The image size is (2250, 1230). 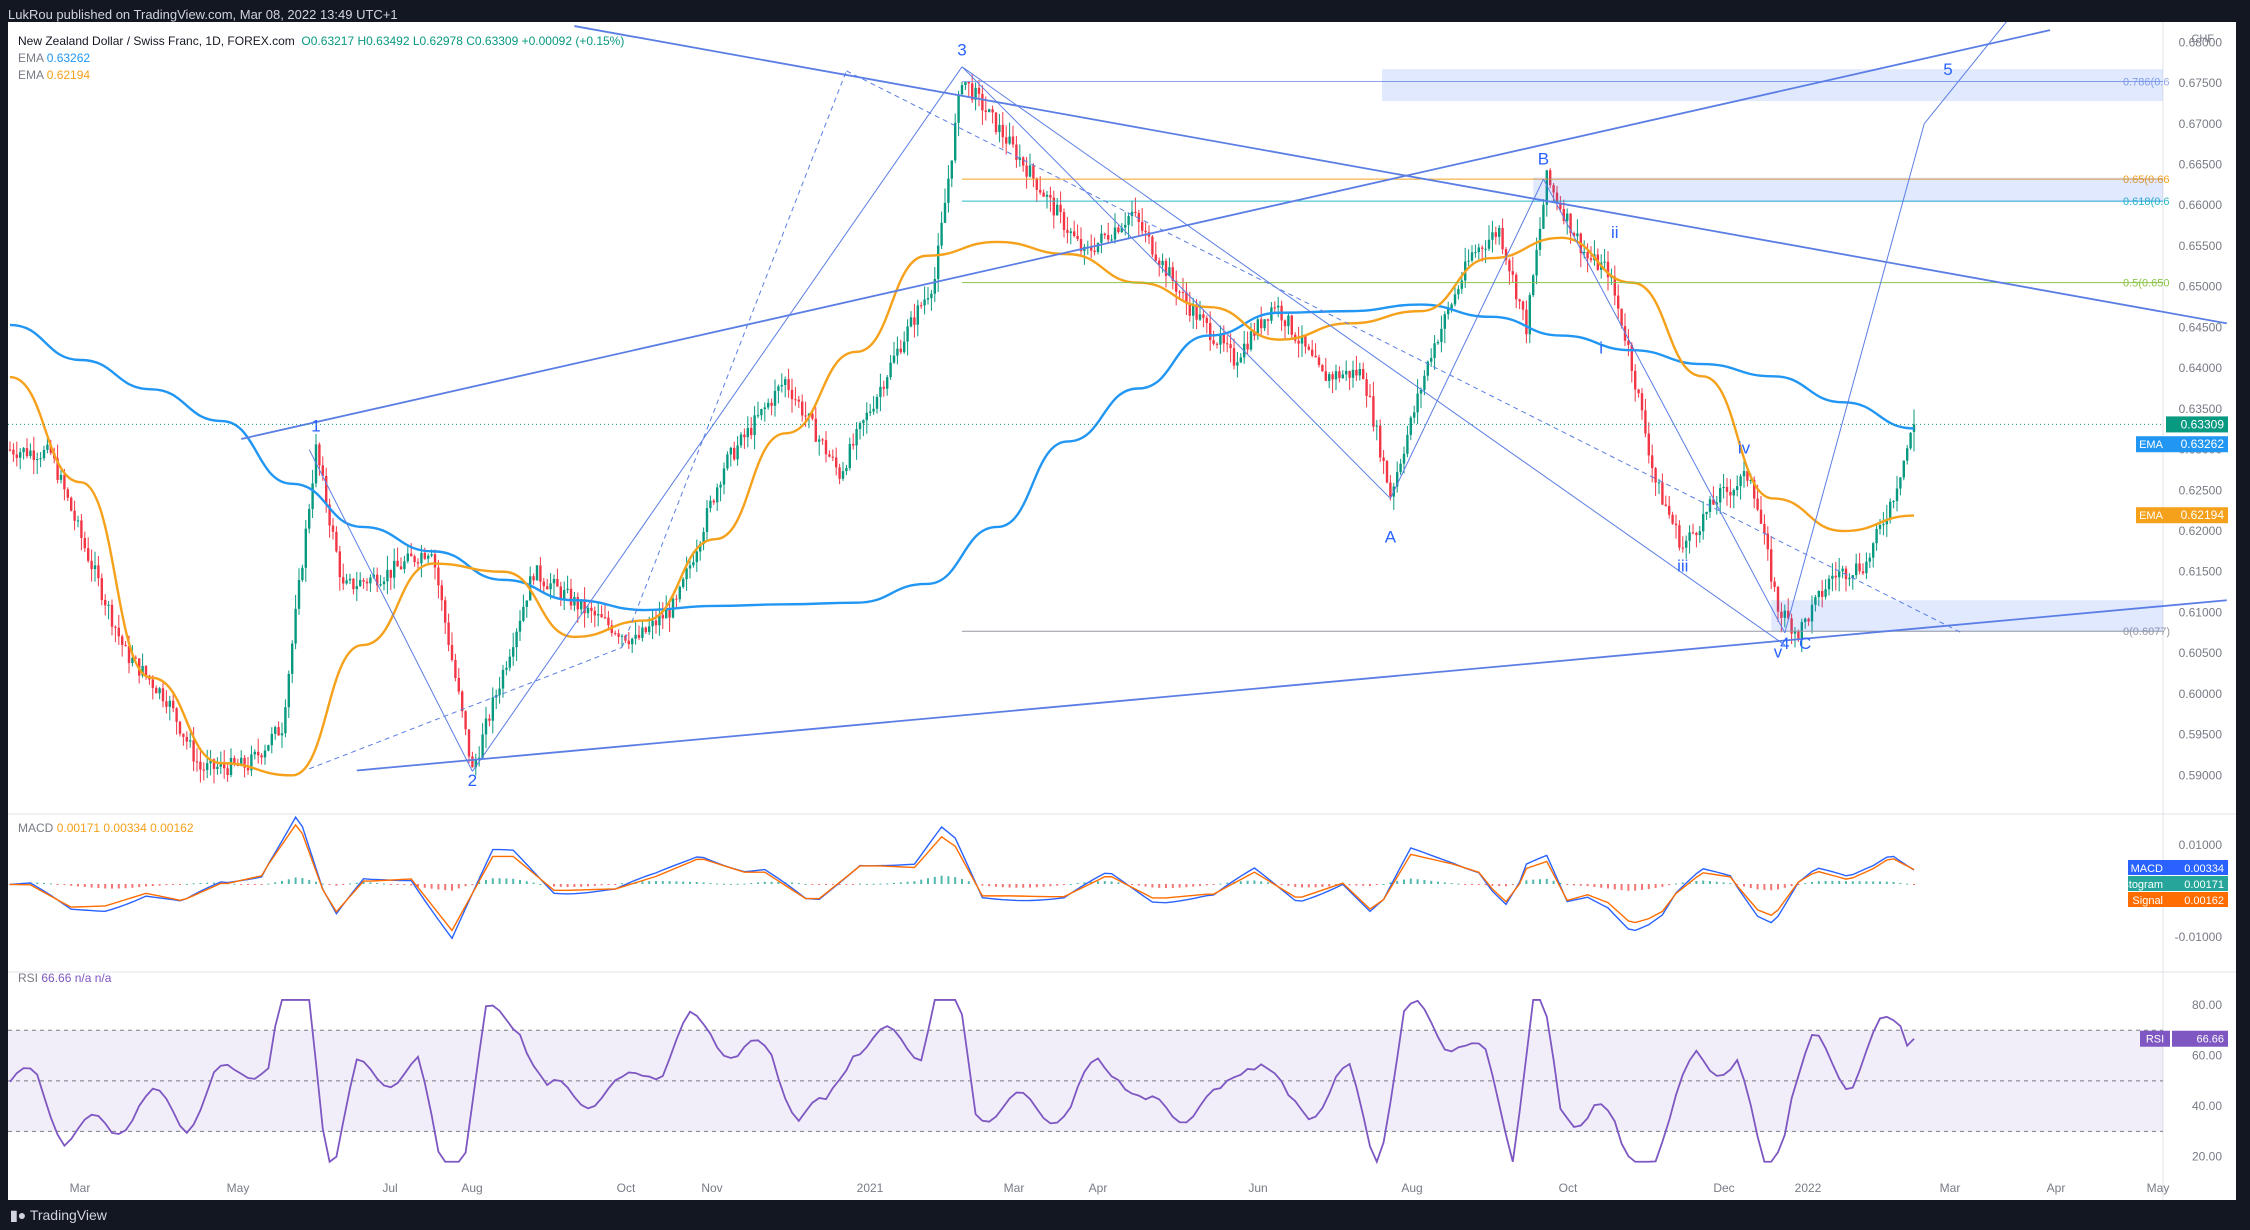 What do you see at coordinates (54, 75) in the screenshot?
I see `ema2-legend: EMA 0.62194` at bounding box center [54, 75].